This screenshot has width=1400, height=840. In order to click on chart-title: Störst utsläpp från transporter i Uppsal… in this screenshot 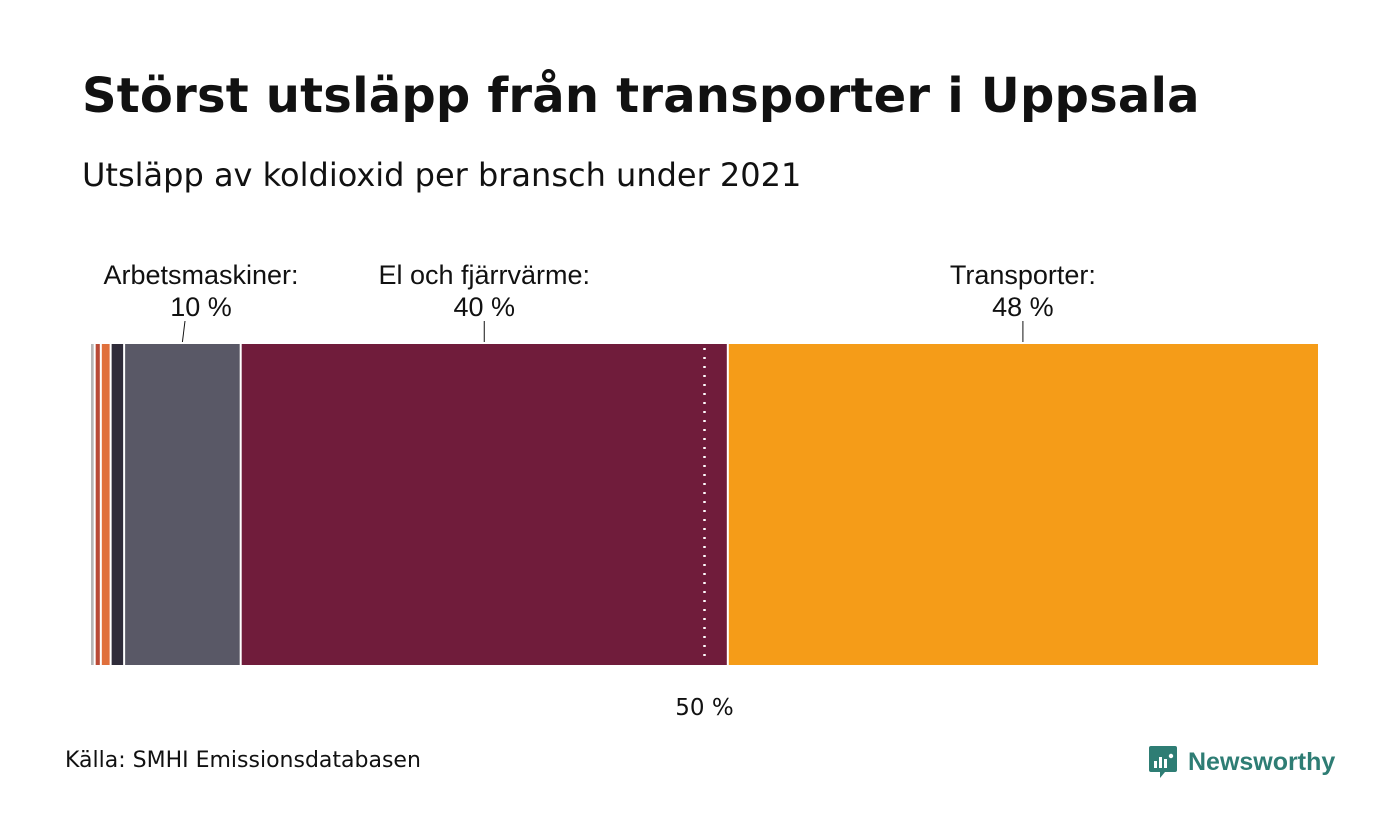, I will do `click(641, 96)`.